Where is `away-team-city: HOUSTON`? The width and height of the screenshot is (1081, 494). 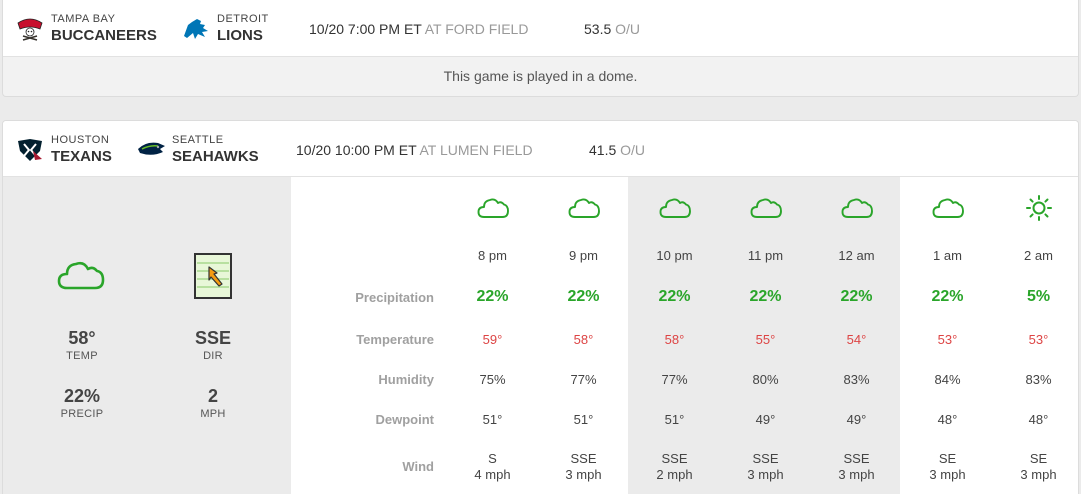
away-team-city: HOUSTON is located at coordinates (80, 140).